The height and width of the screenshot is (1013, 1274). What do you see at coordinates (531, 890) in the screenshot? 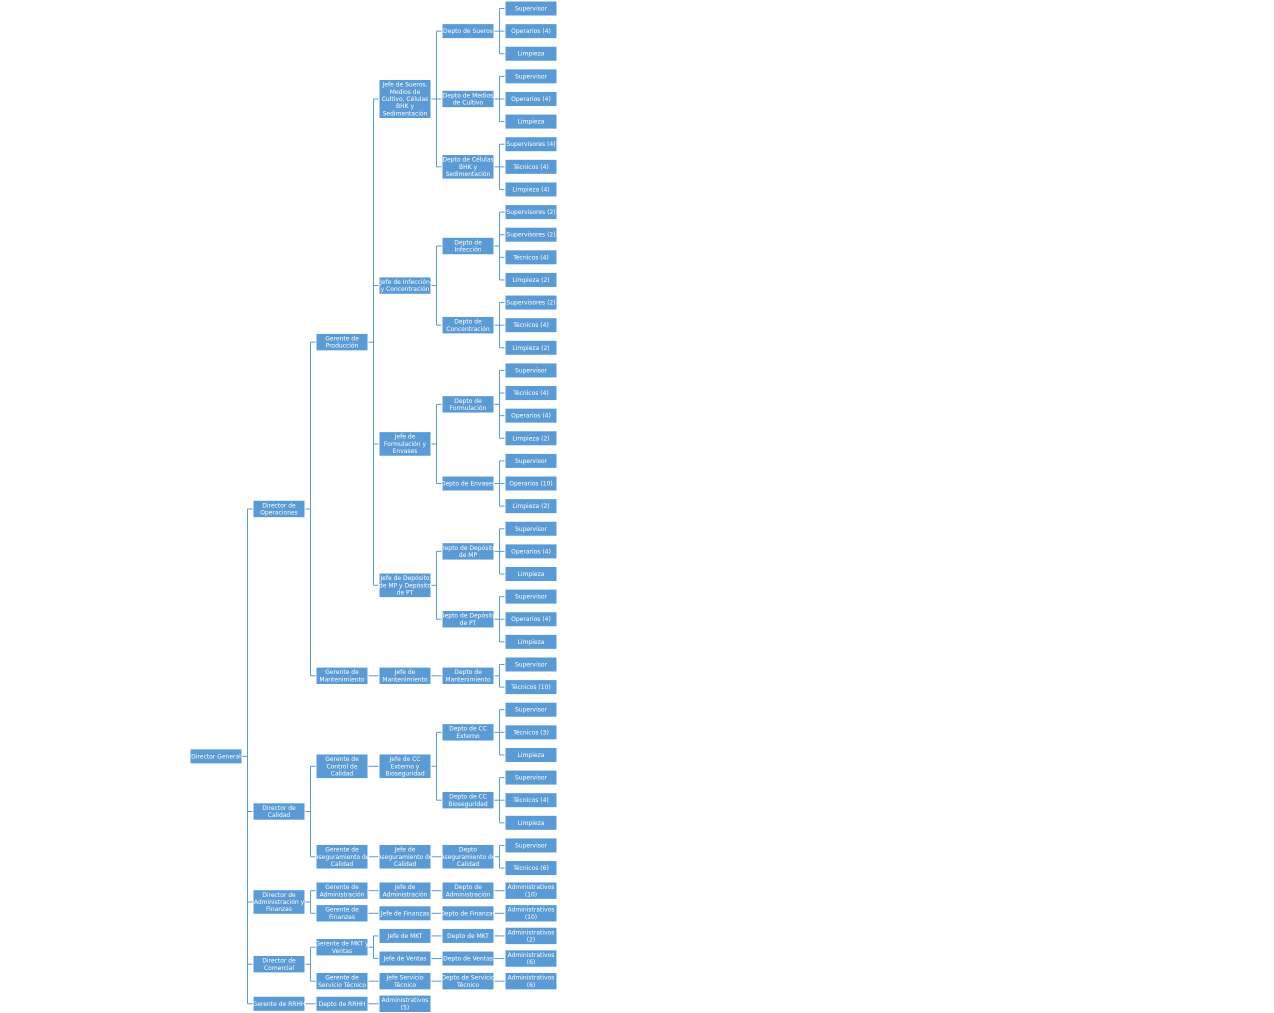
I see `org-node-administrativos-10: Administrativos (10)` at bounding box center [531, 890].